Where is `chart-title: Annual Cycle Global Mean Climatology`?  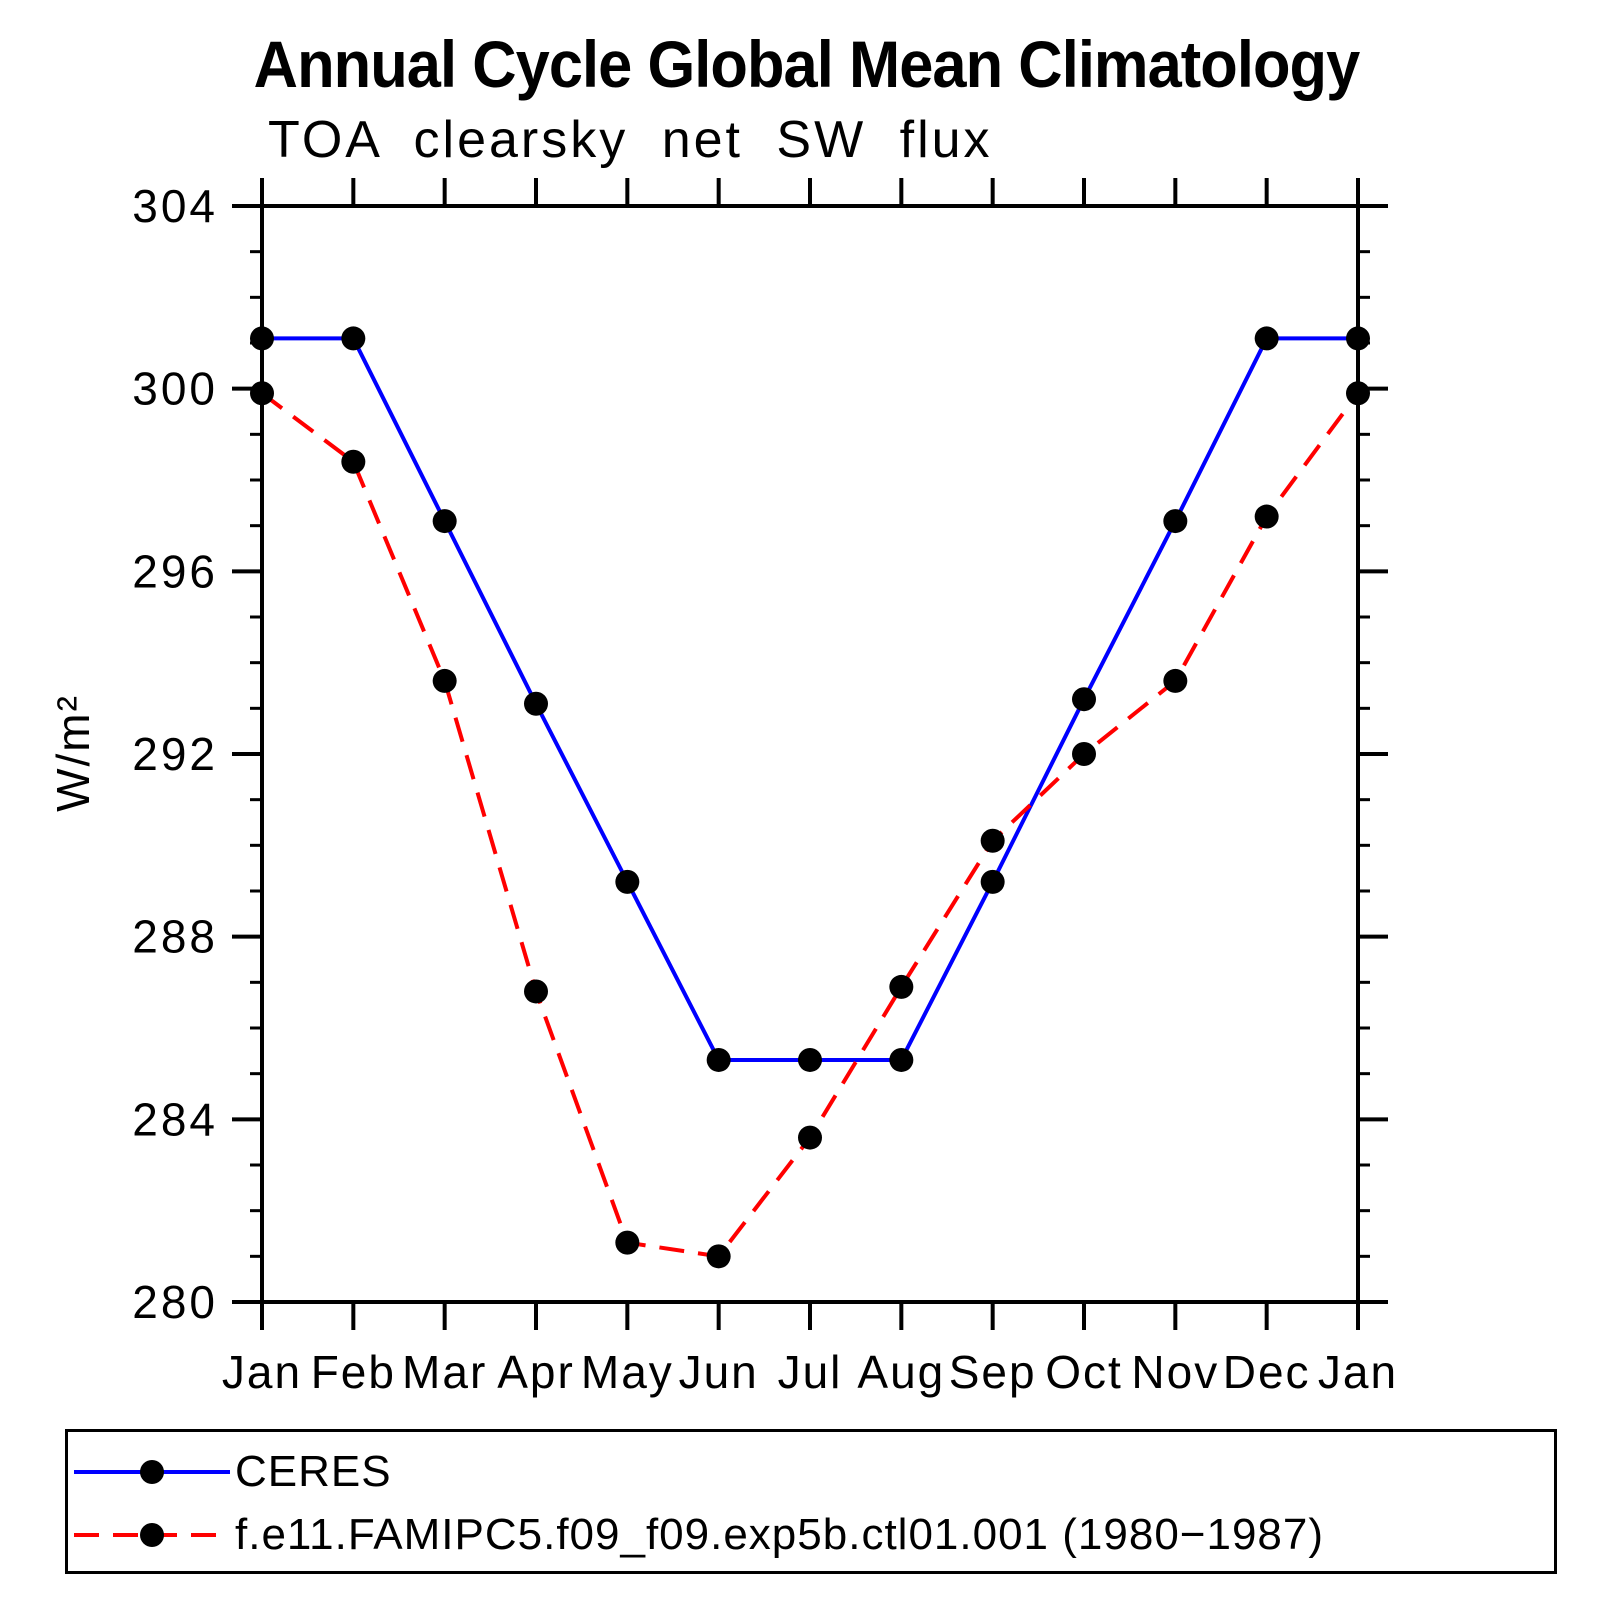
chart-title: Annual Cycle Global Mean Climatology is located at coordinates (807, 64).